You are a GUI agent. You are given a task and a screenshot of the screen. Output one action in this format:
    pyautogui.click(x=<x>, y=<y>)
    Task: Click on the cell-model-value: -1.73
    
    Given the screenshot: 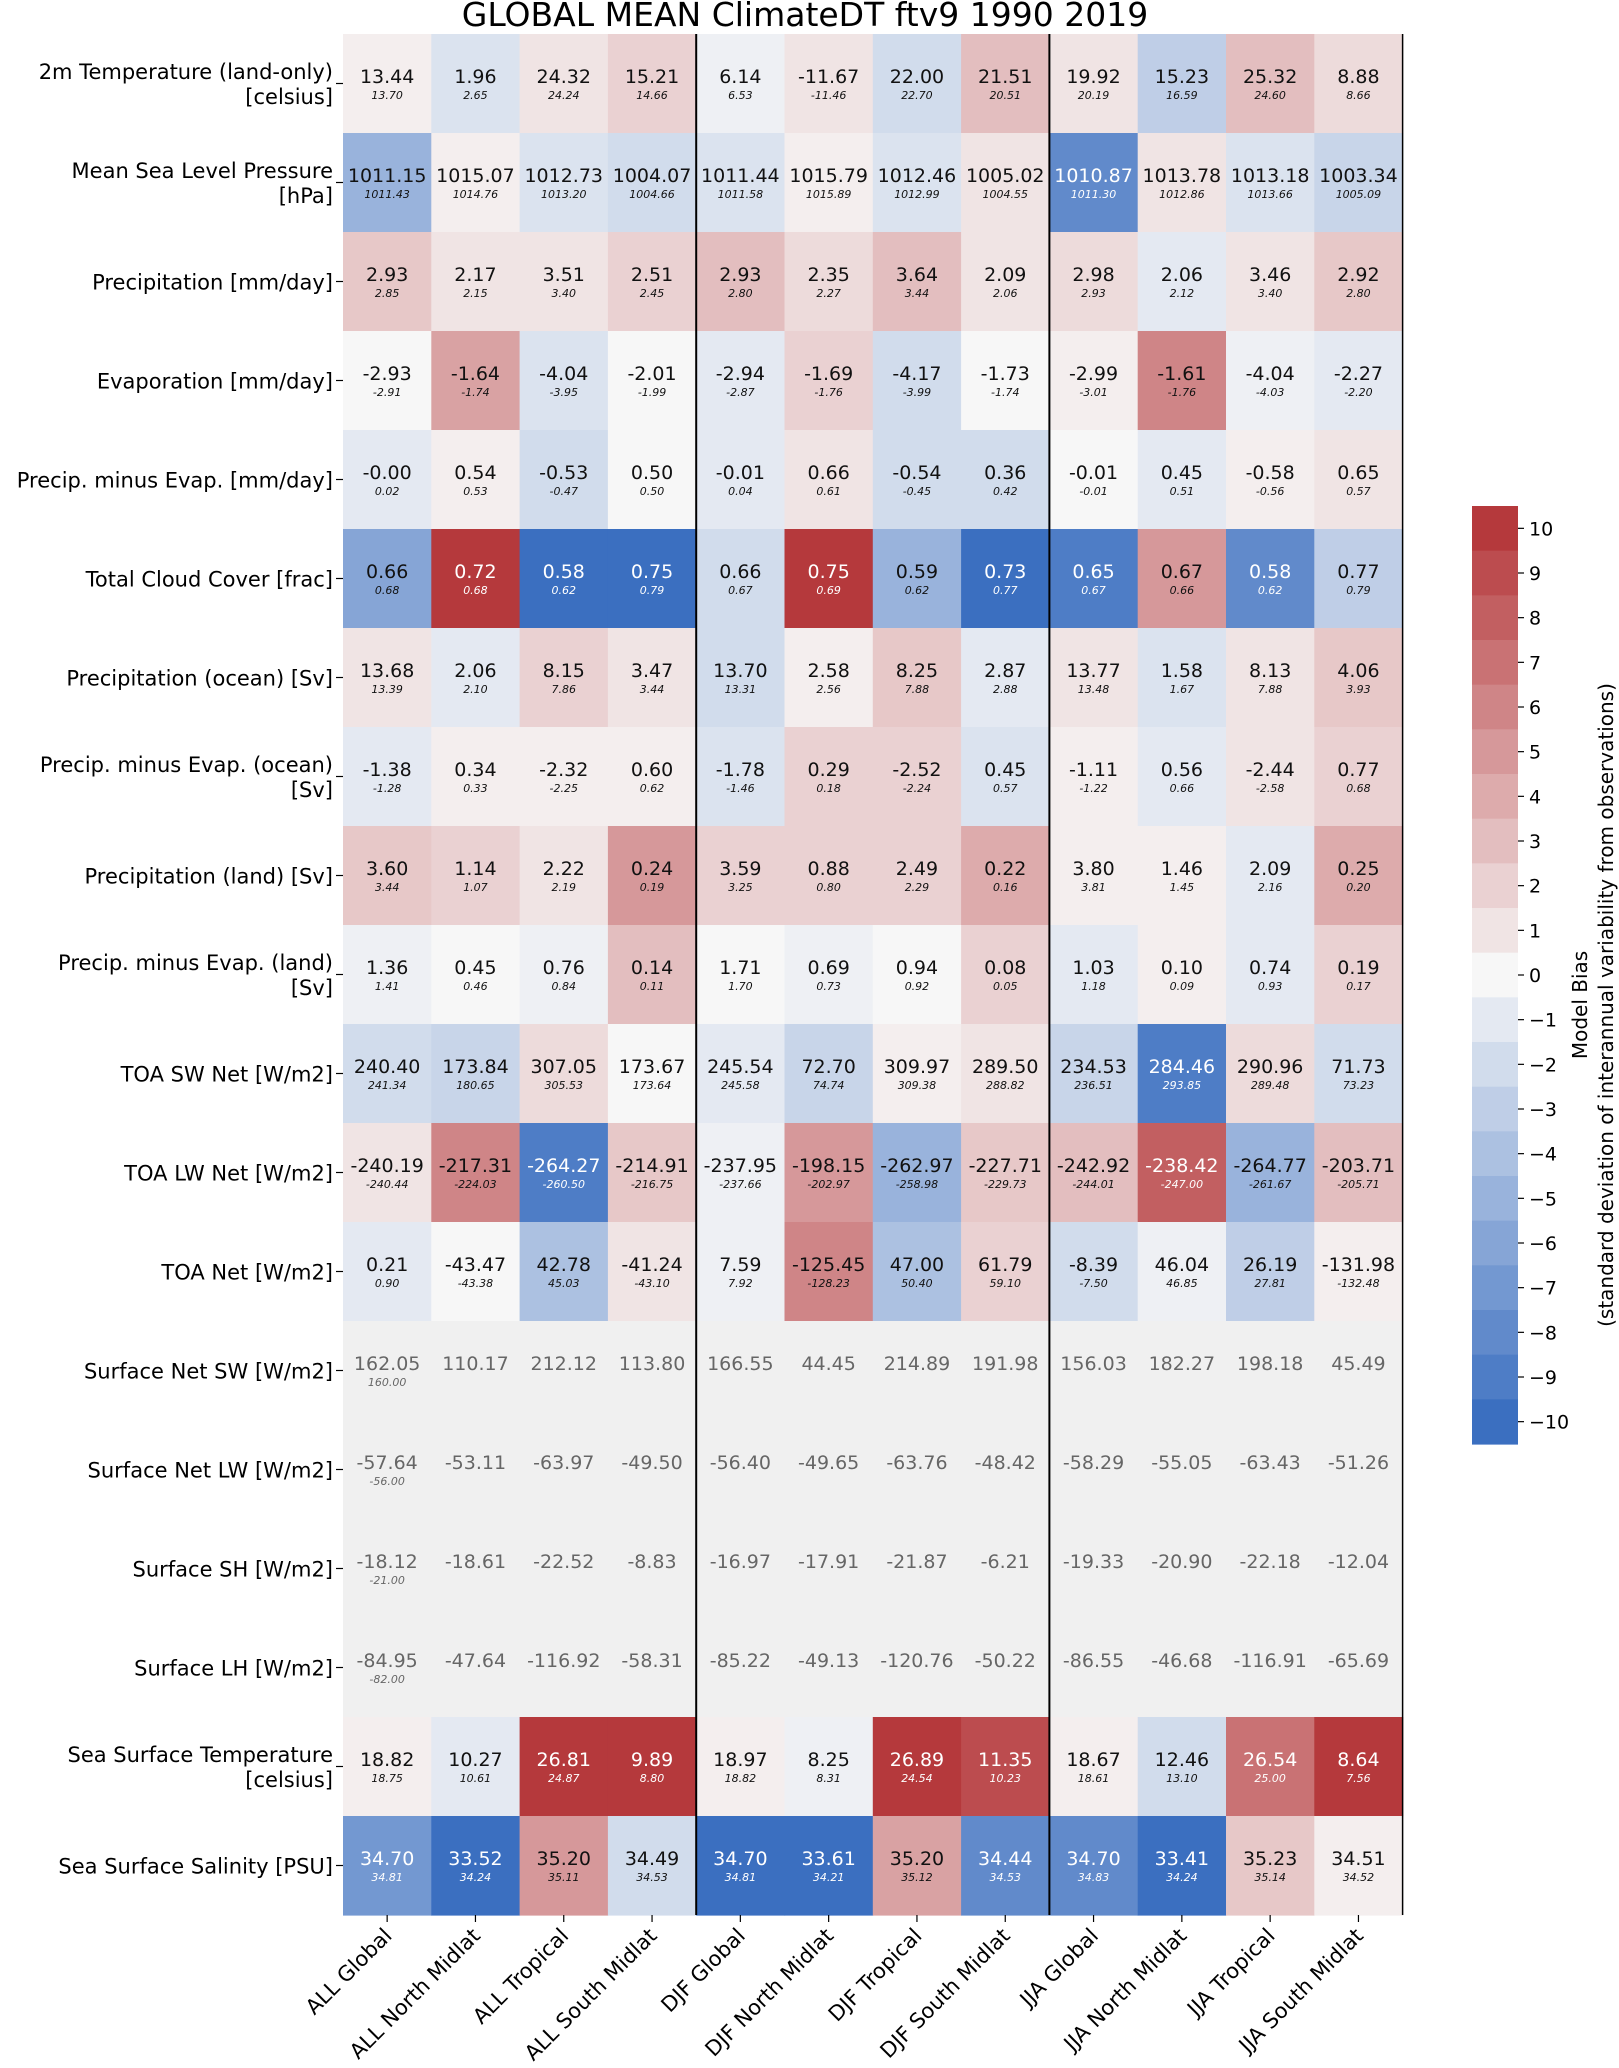 What is the action you would take?
    pyautogui.click(x=1005, y=374)
    